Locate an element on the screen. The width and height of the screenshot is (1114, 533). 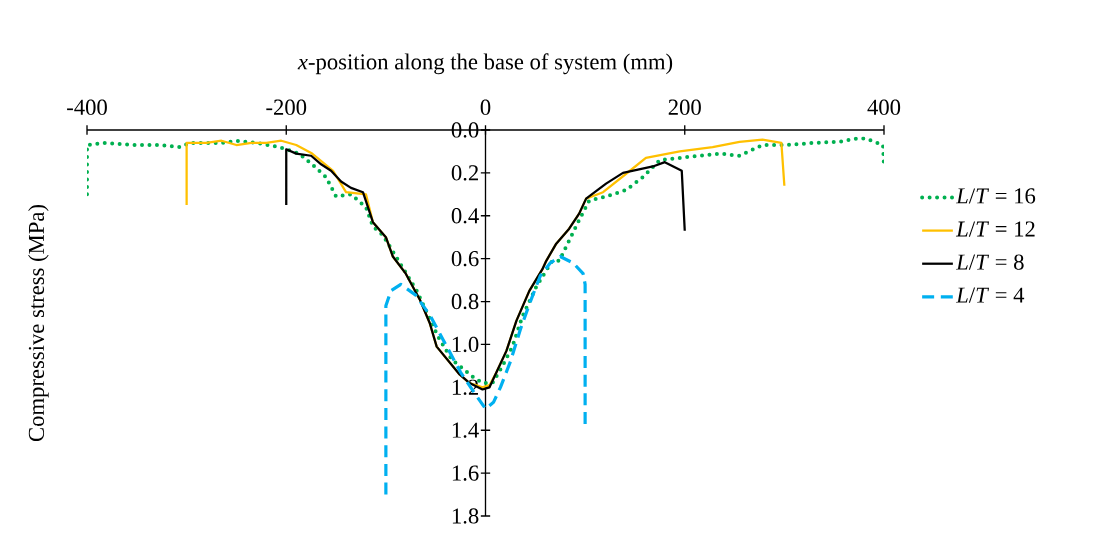
legend-label: L/T = 8 is located at coordinates (989, 262).